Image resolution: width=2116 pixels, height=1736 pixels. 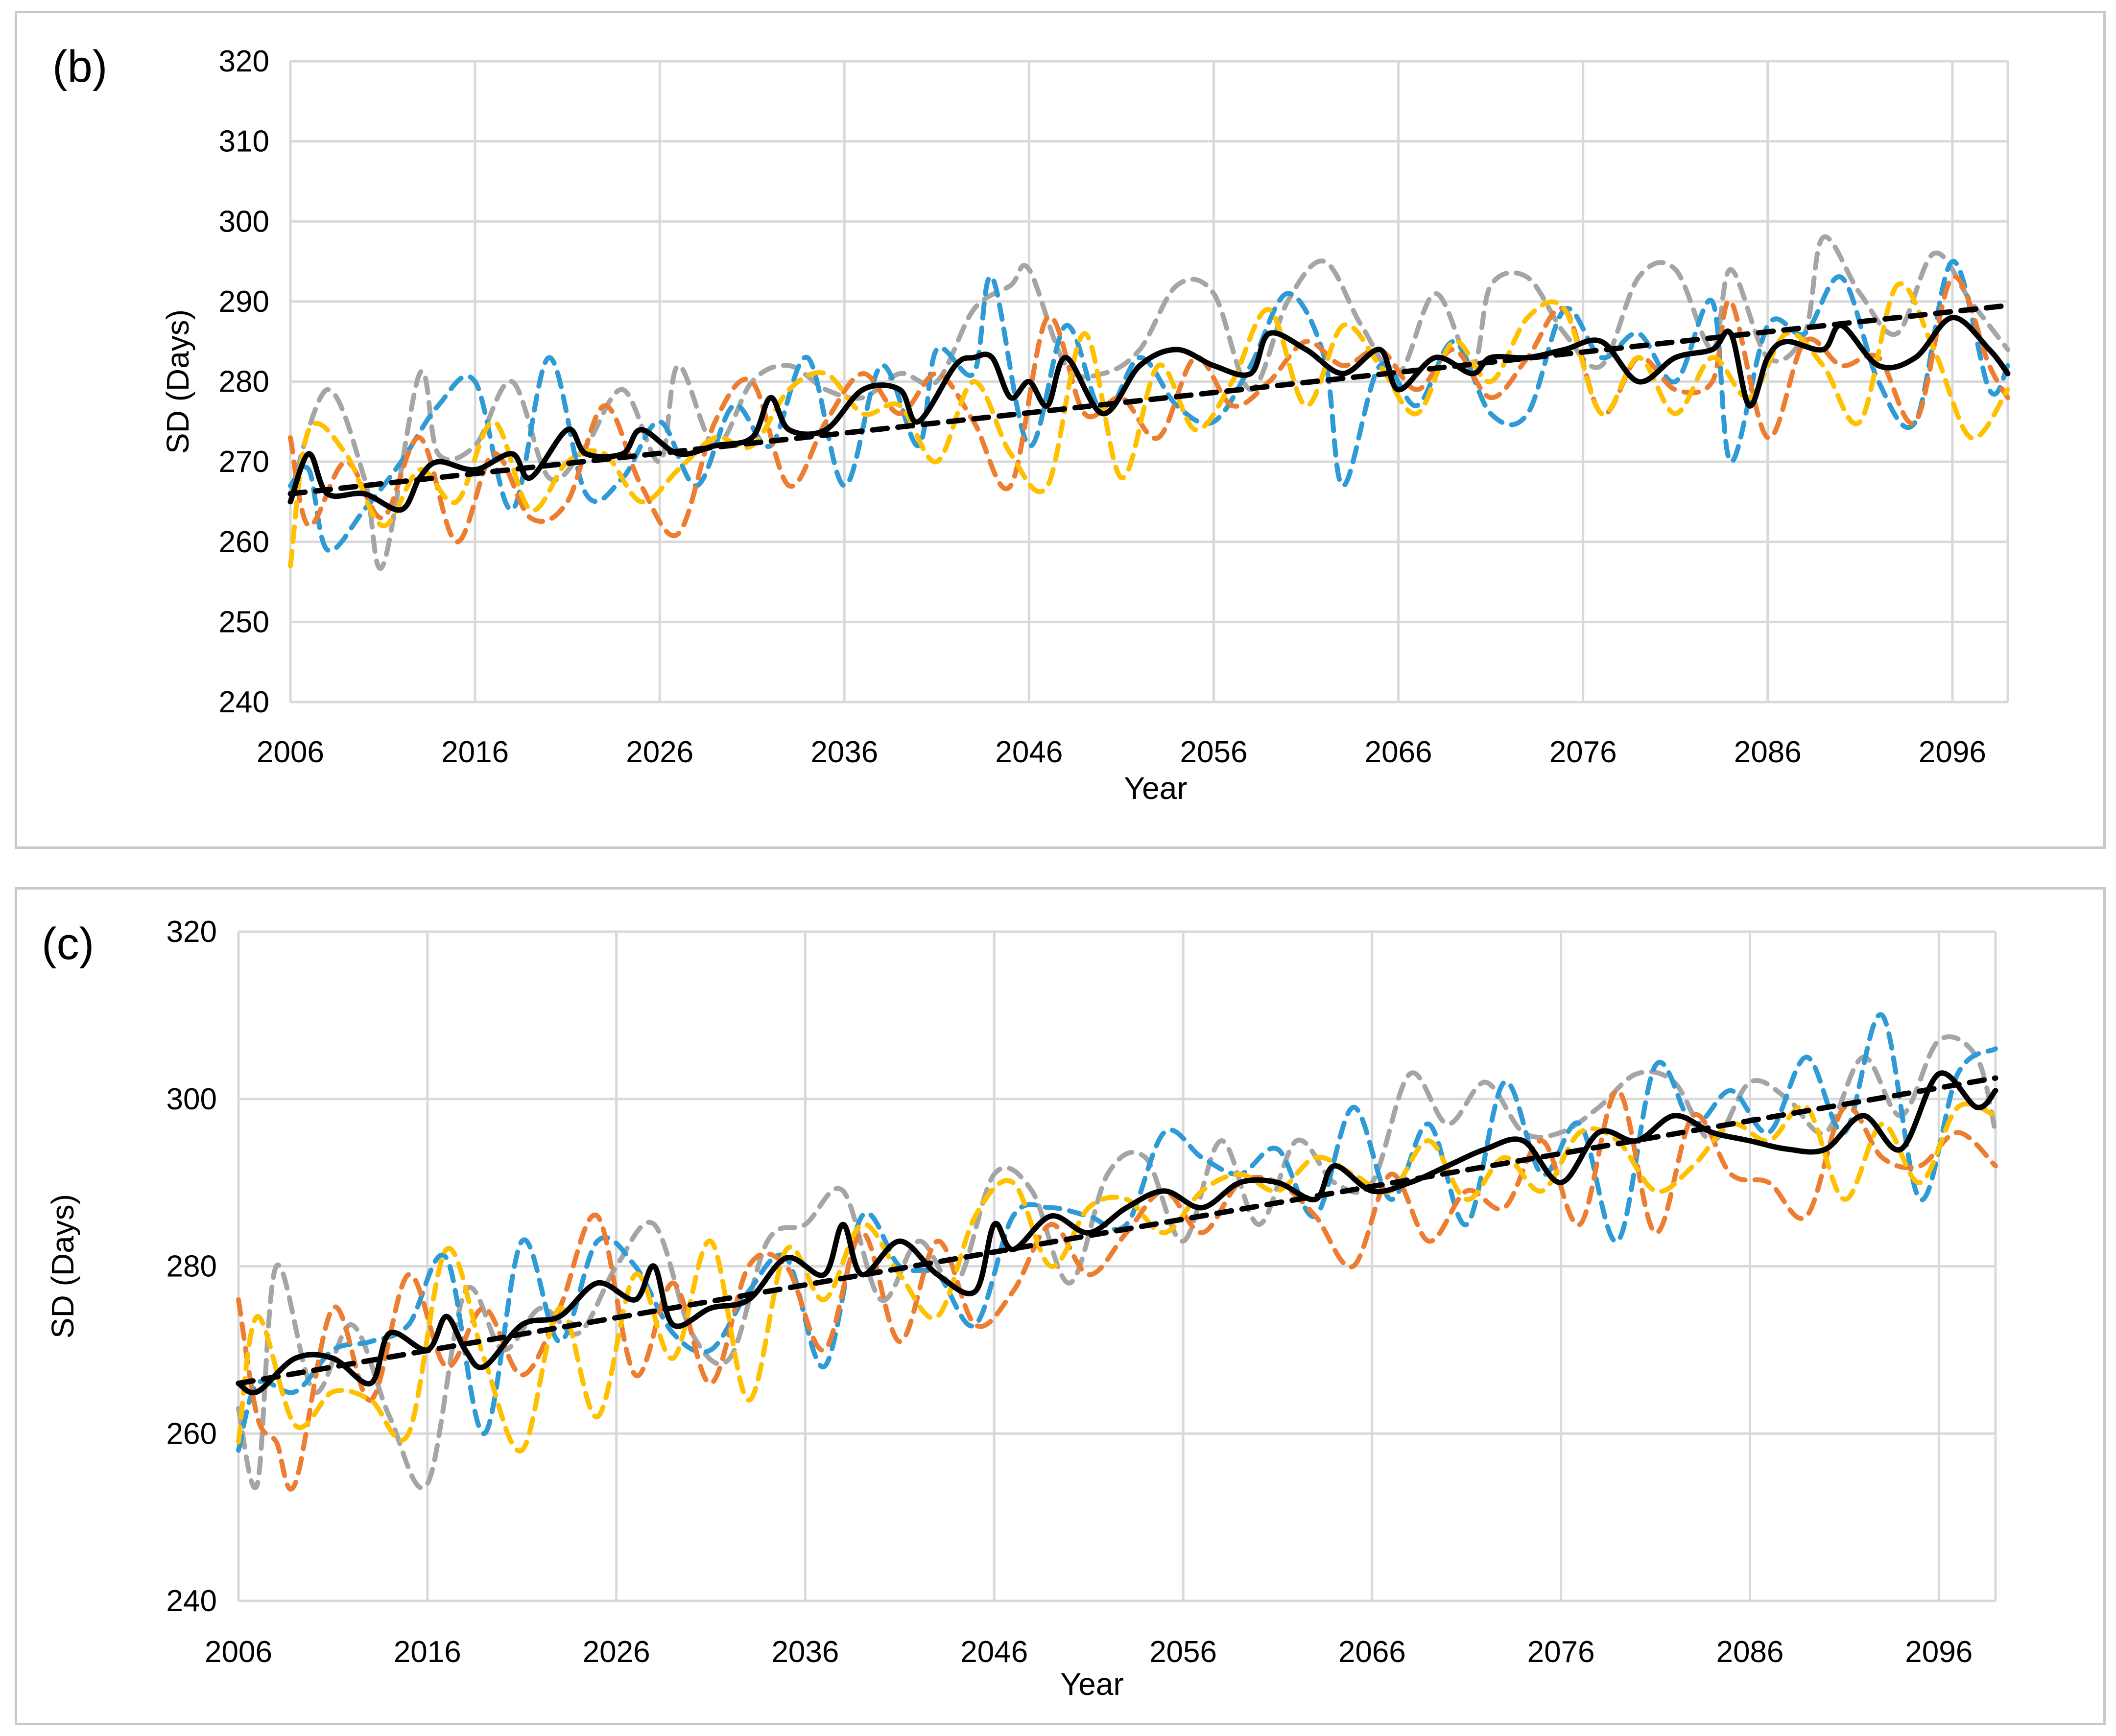 I want to click on series-line-b-orange, so click(x=1149, y=409).